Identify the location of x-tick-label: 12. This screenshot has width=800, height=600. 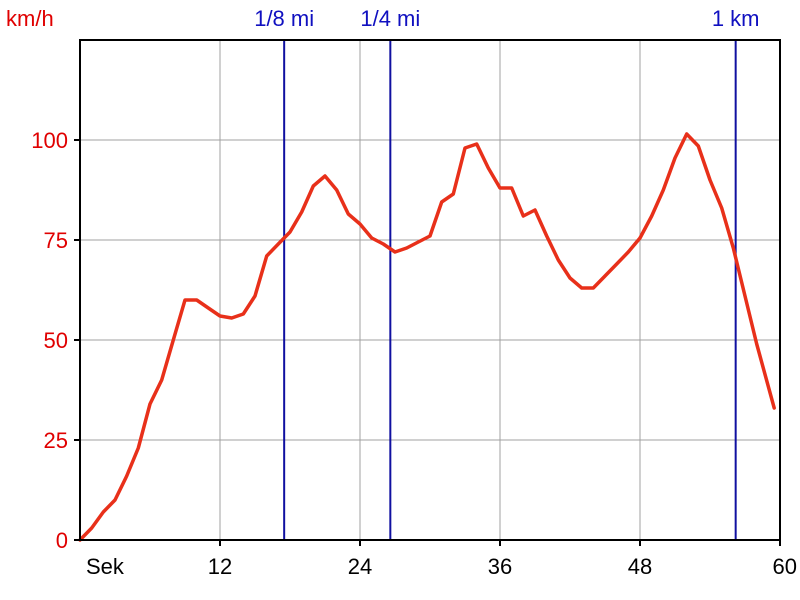
(220, 566).